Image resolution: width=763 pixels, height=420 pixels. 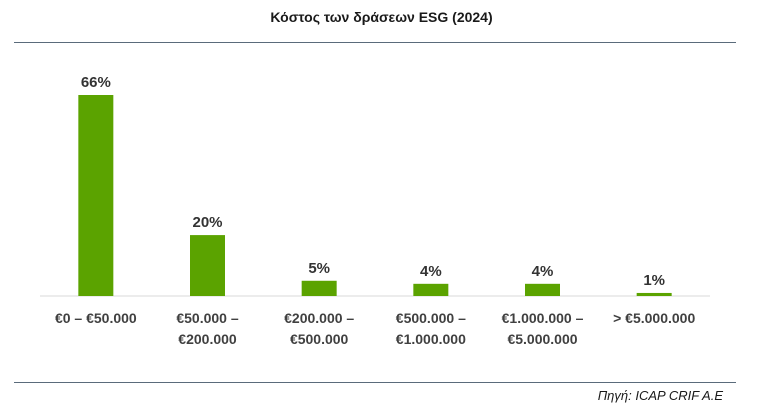 I want to click on data-label-4: 4%, so click(x=543, y=271).